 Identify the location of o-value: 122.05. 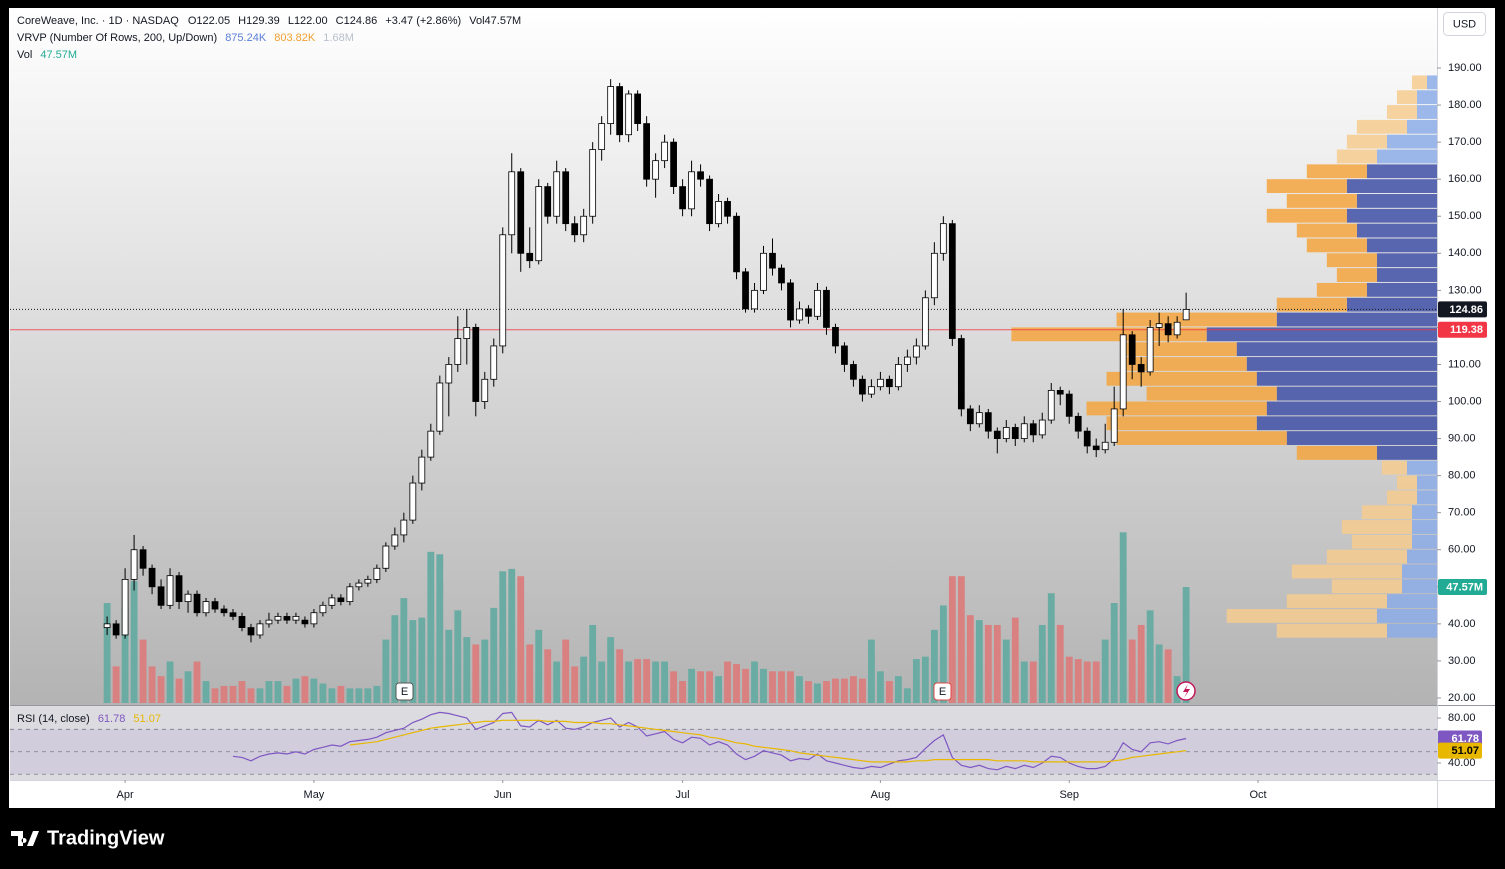
(213, 21).